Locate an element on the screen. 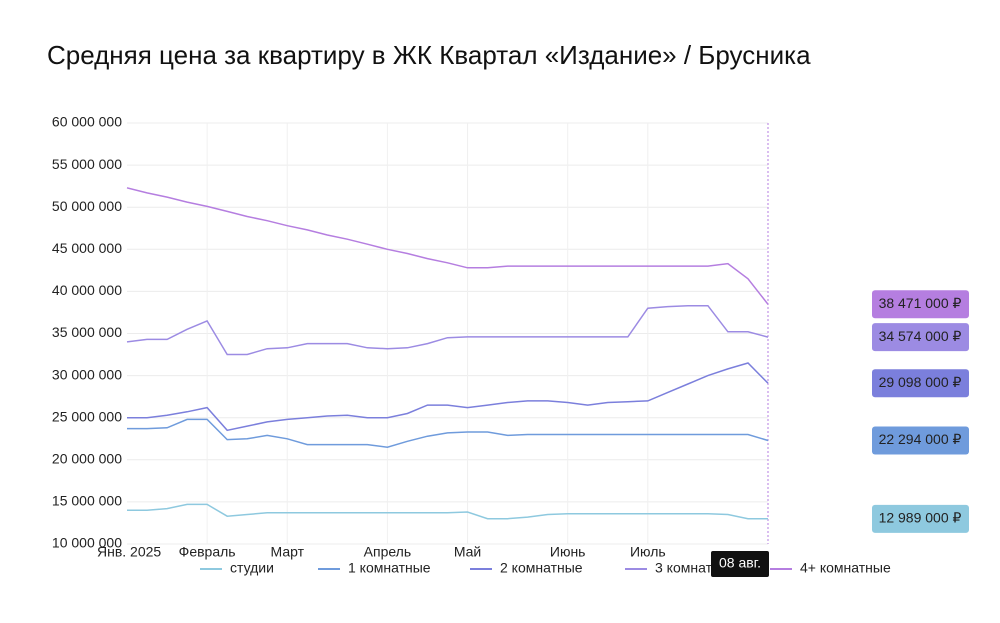 Image resolution: width=1000 pixels, height=623 pixels. value-label: 38 471 000 ₽ is located at coordinates (920, 303).